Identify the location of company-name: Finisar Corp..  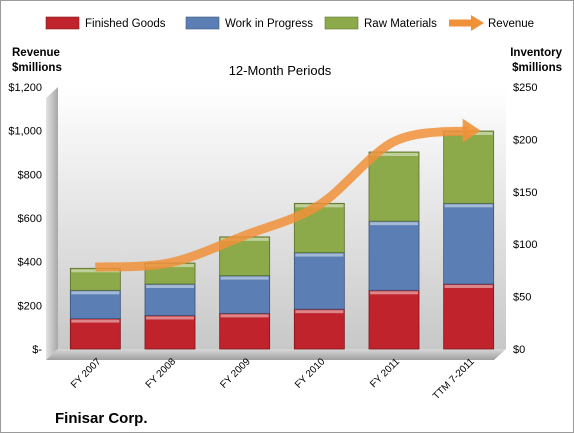
(101, 418).